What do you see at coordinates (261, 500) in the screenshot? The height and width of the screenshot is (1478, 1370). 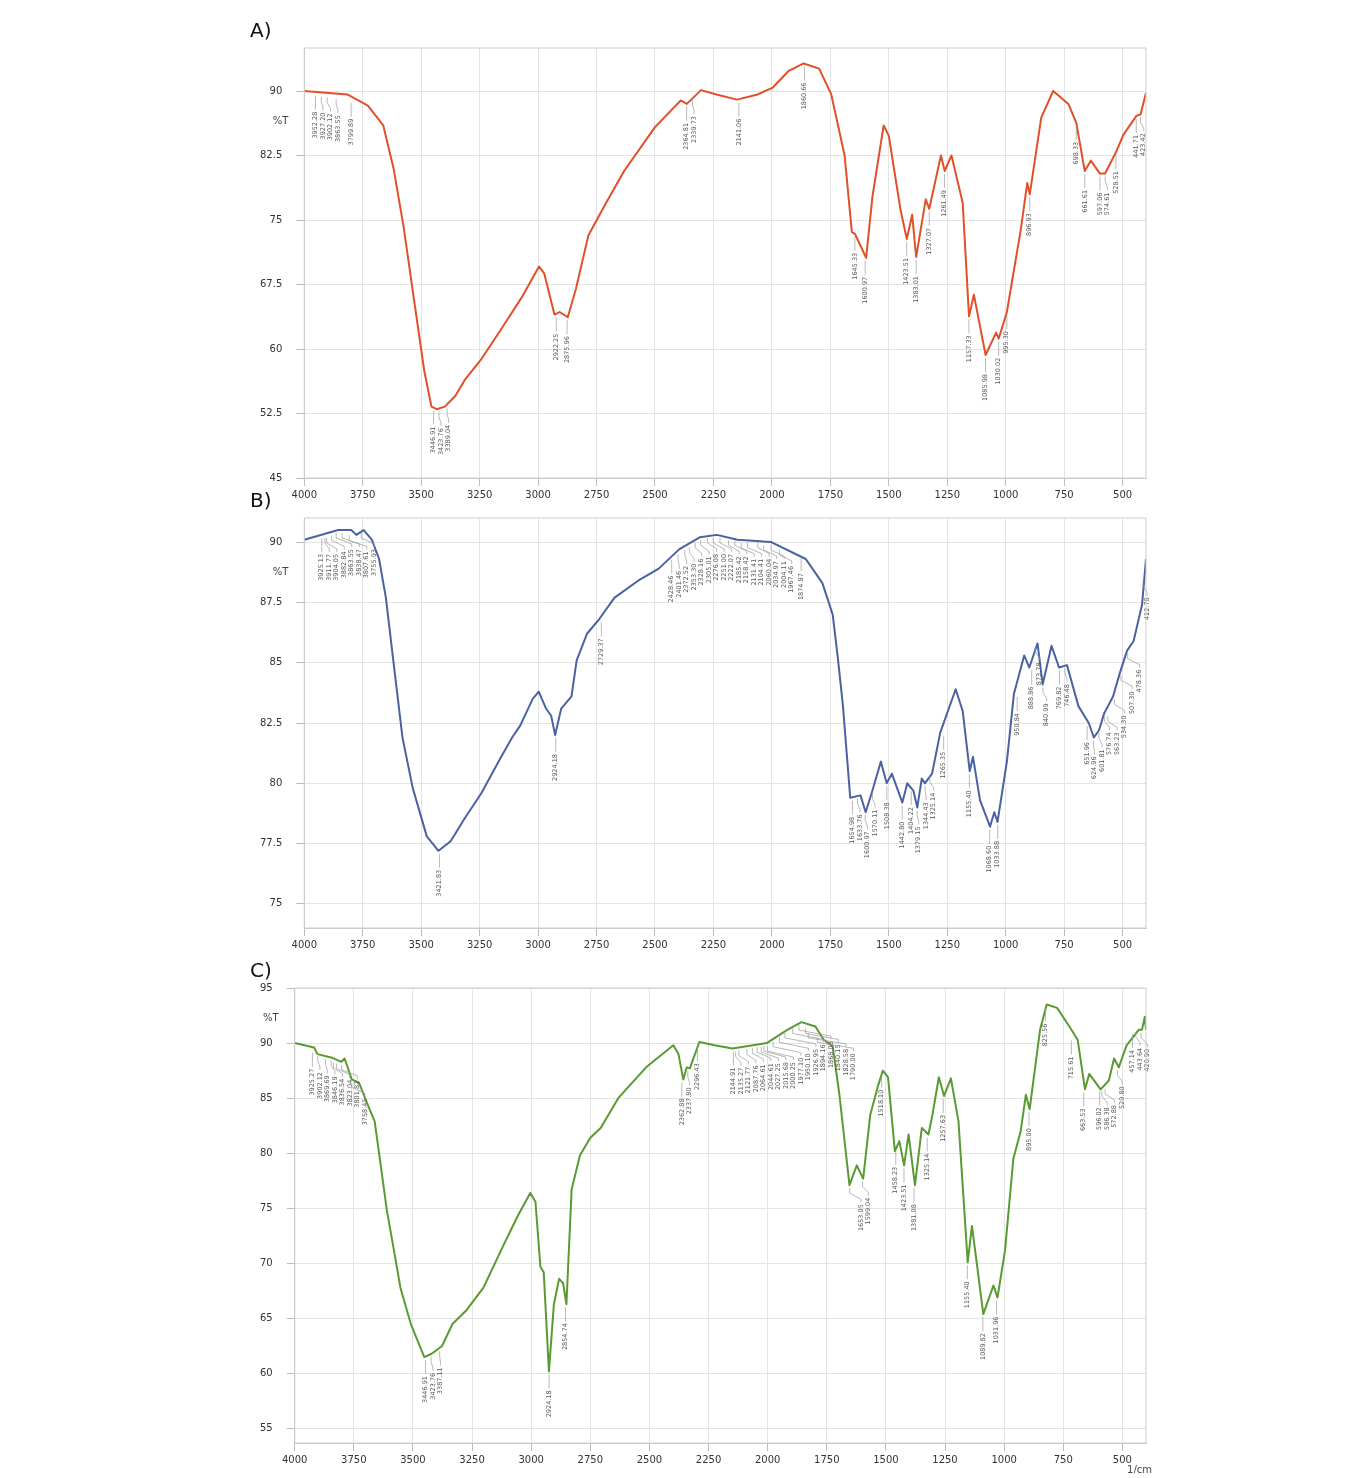 I see `chart-title: B)` at bounding box center [261, 500].